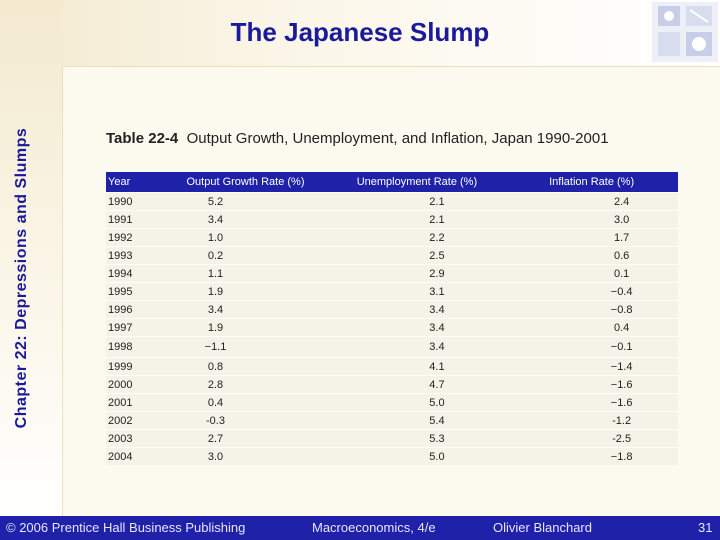  I want to click on cell-inflation: 2.4, so click(591, 201).